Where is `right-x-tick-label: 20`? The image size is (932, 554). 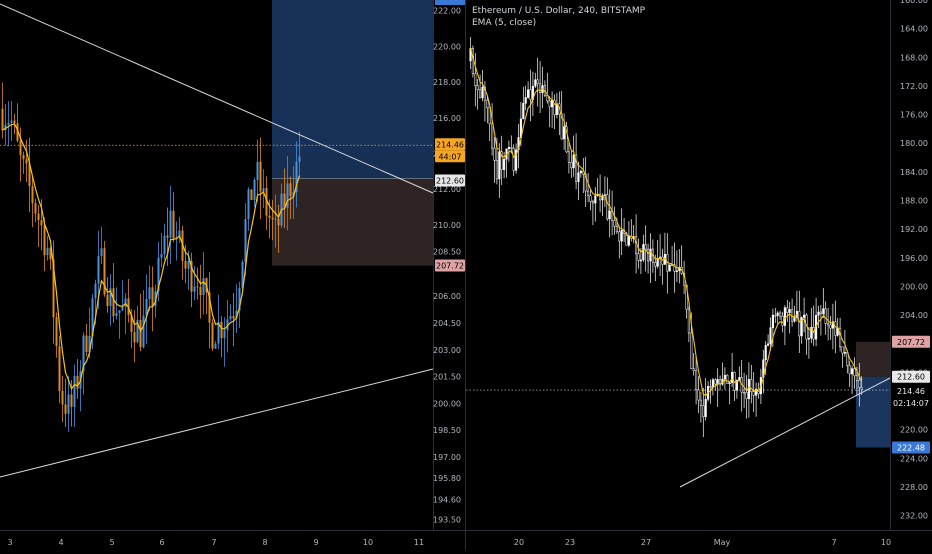 right-x-tick-label: 20 is located at coordinates (519, 542).